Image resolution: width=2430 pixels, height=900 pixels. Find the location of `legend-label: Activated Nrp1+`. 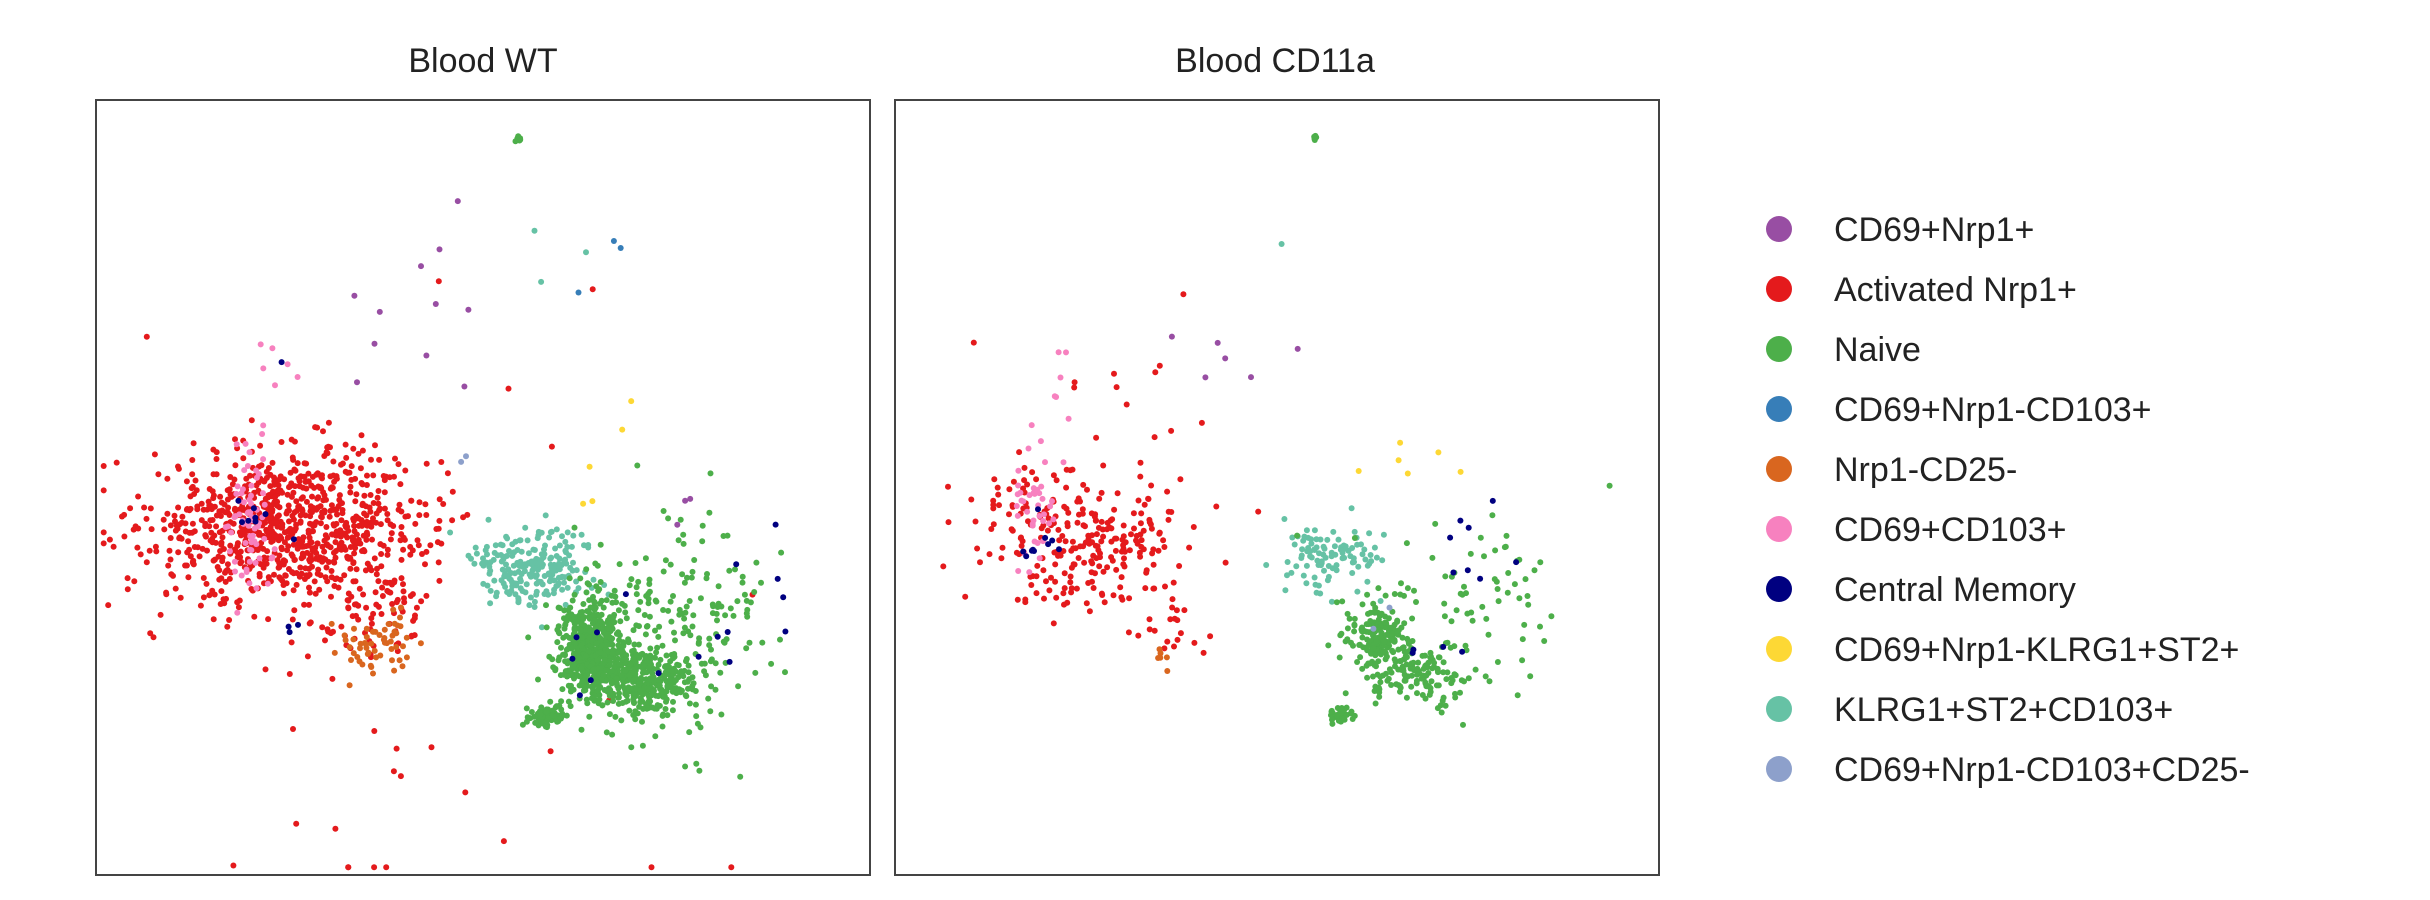

legend-label: Activated Nrp1+ is located at coordinates (1955, 290).